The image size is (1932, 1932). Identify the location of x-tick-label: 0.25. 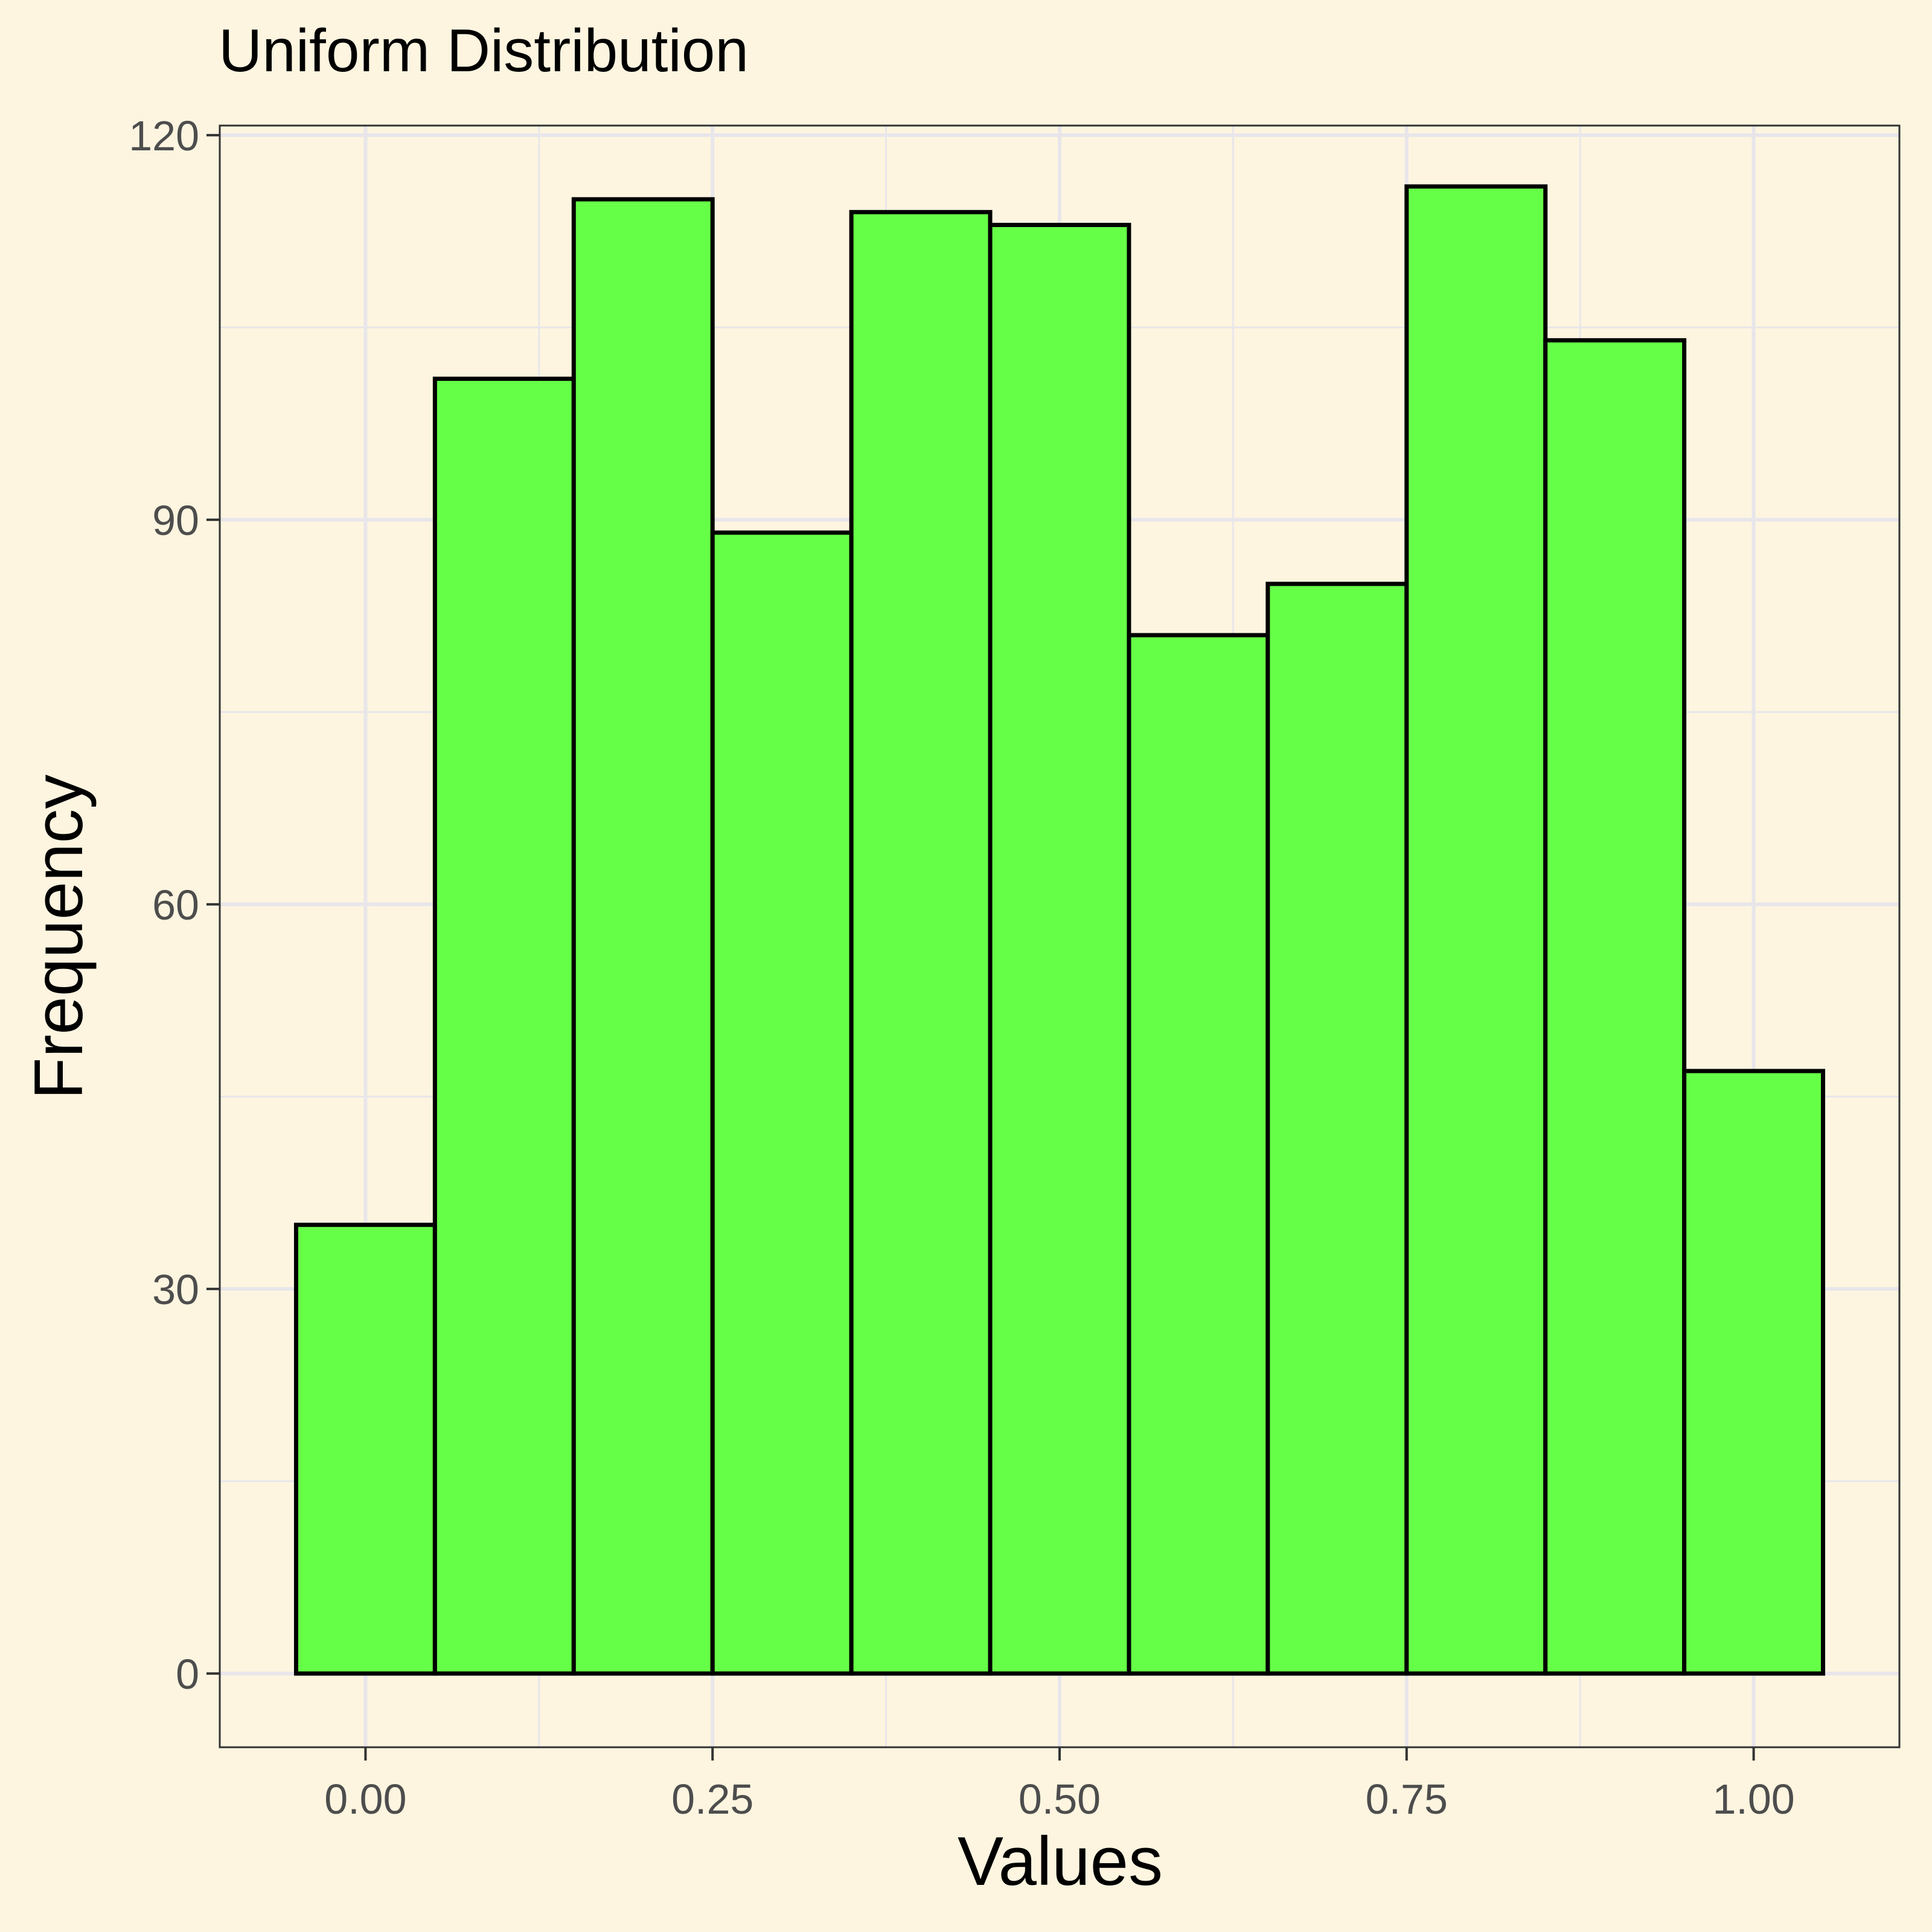
(712, 1800).